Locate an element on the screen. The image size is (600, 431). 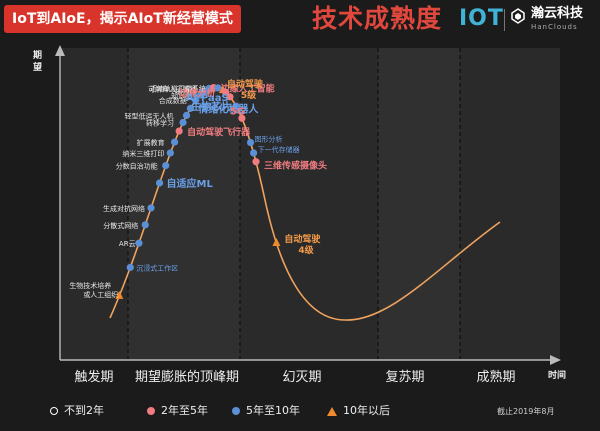
technology-label: 情绪化机器人 is located at coordinates (228, 108).